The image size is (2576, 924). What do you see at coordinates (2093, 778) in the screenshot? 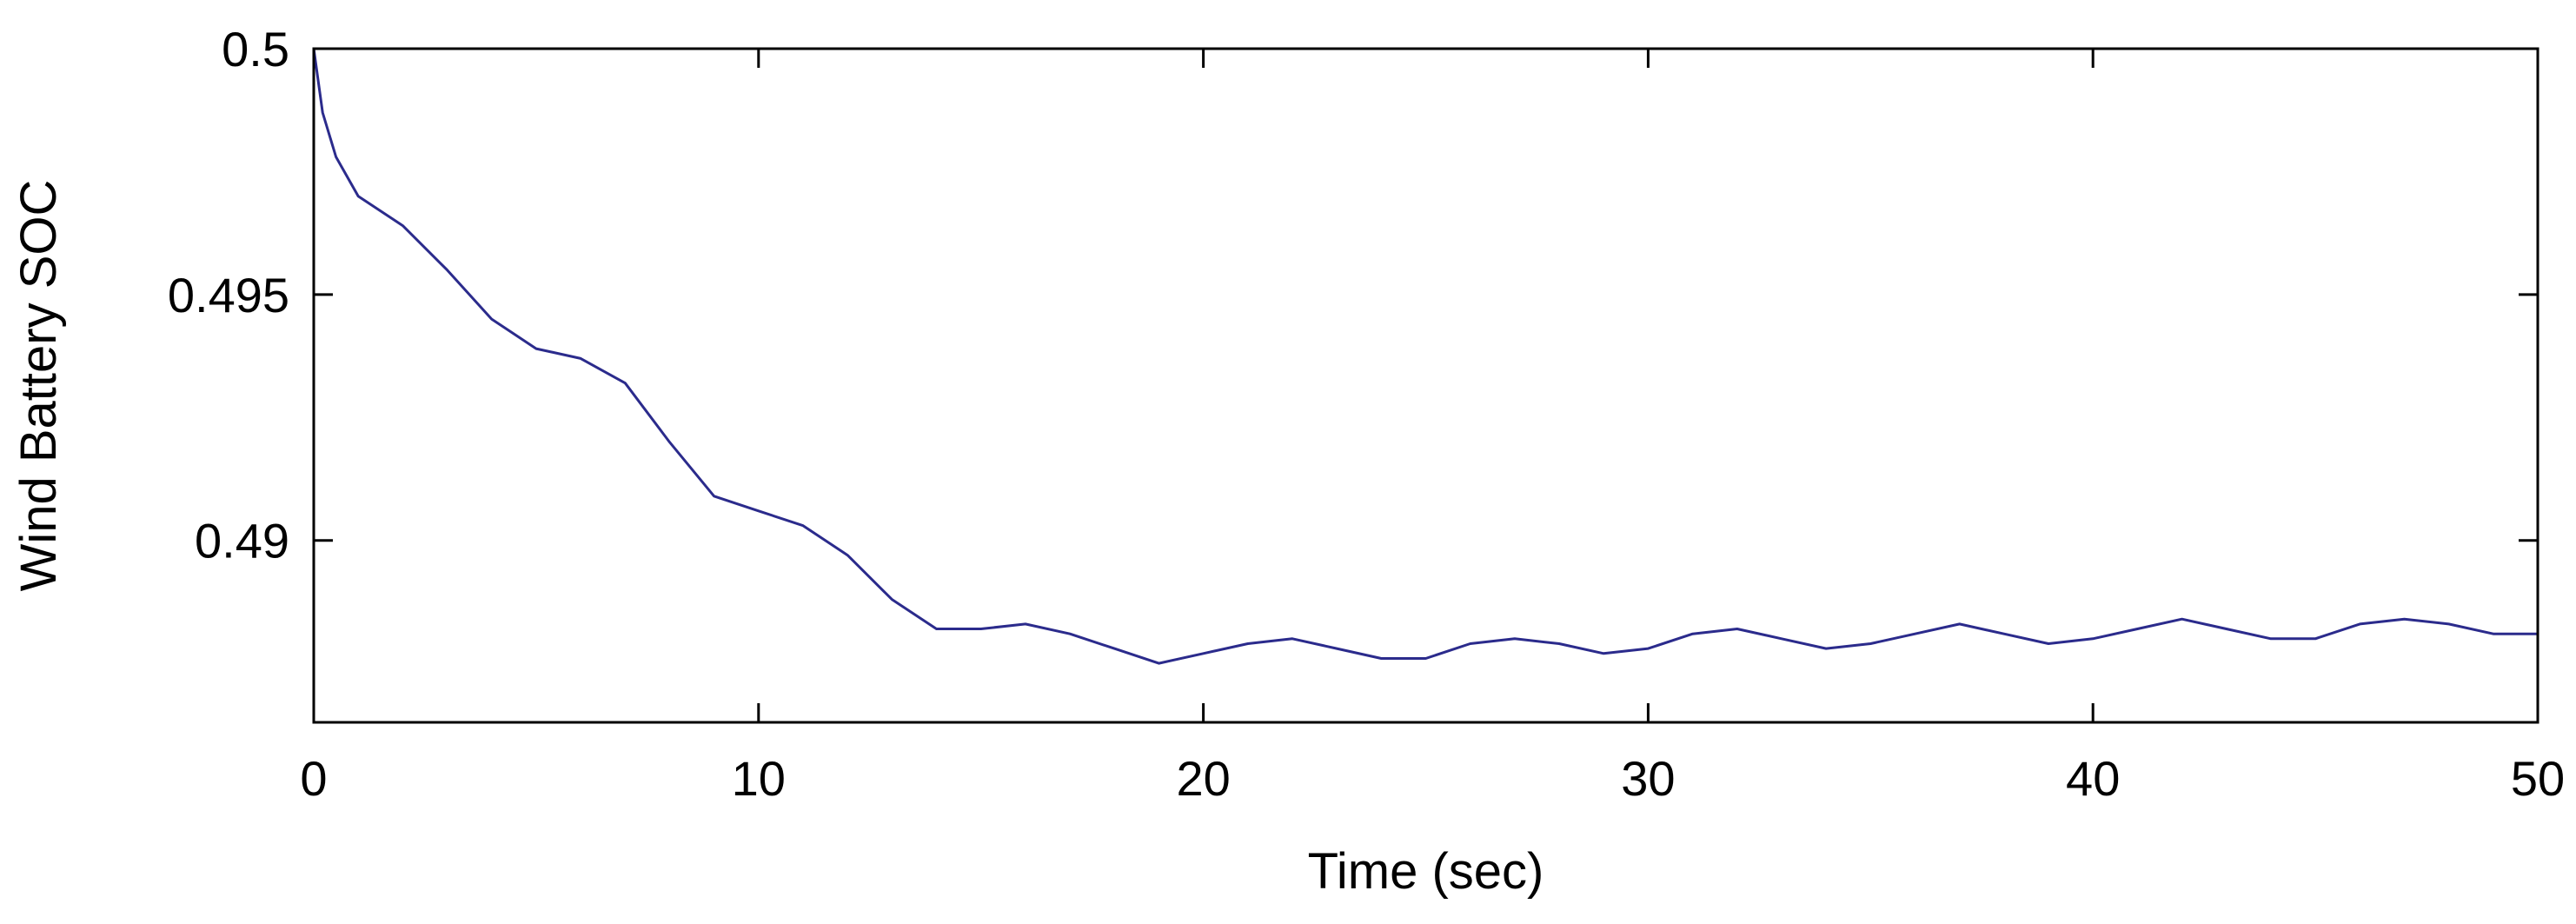
I see `x-tick-label: 40` at bounding box center [2093, 778].